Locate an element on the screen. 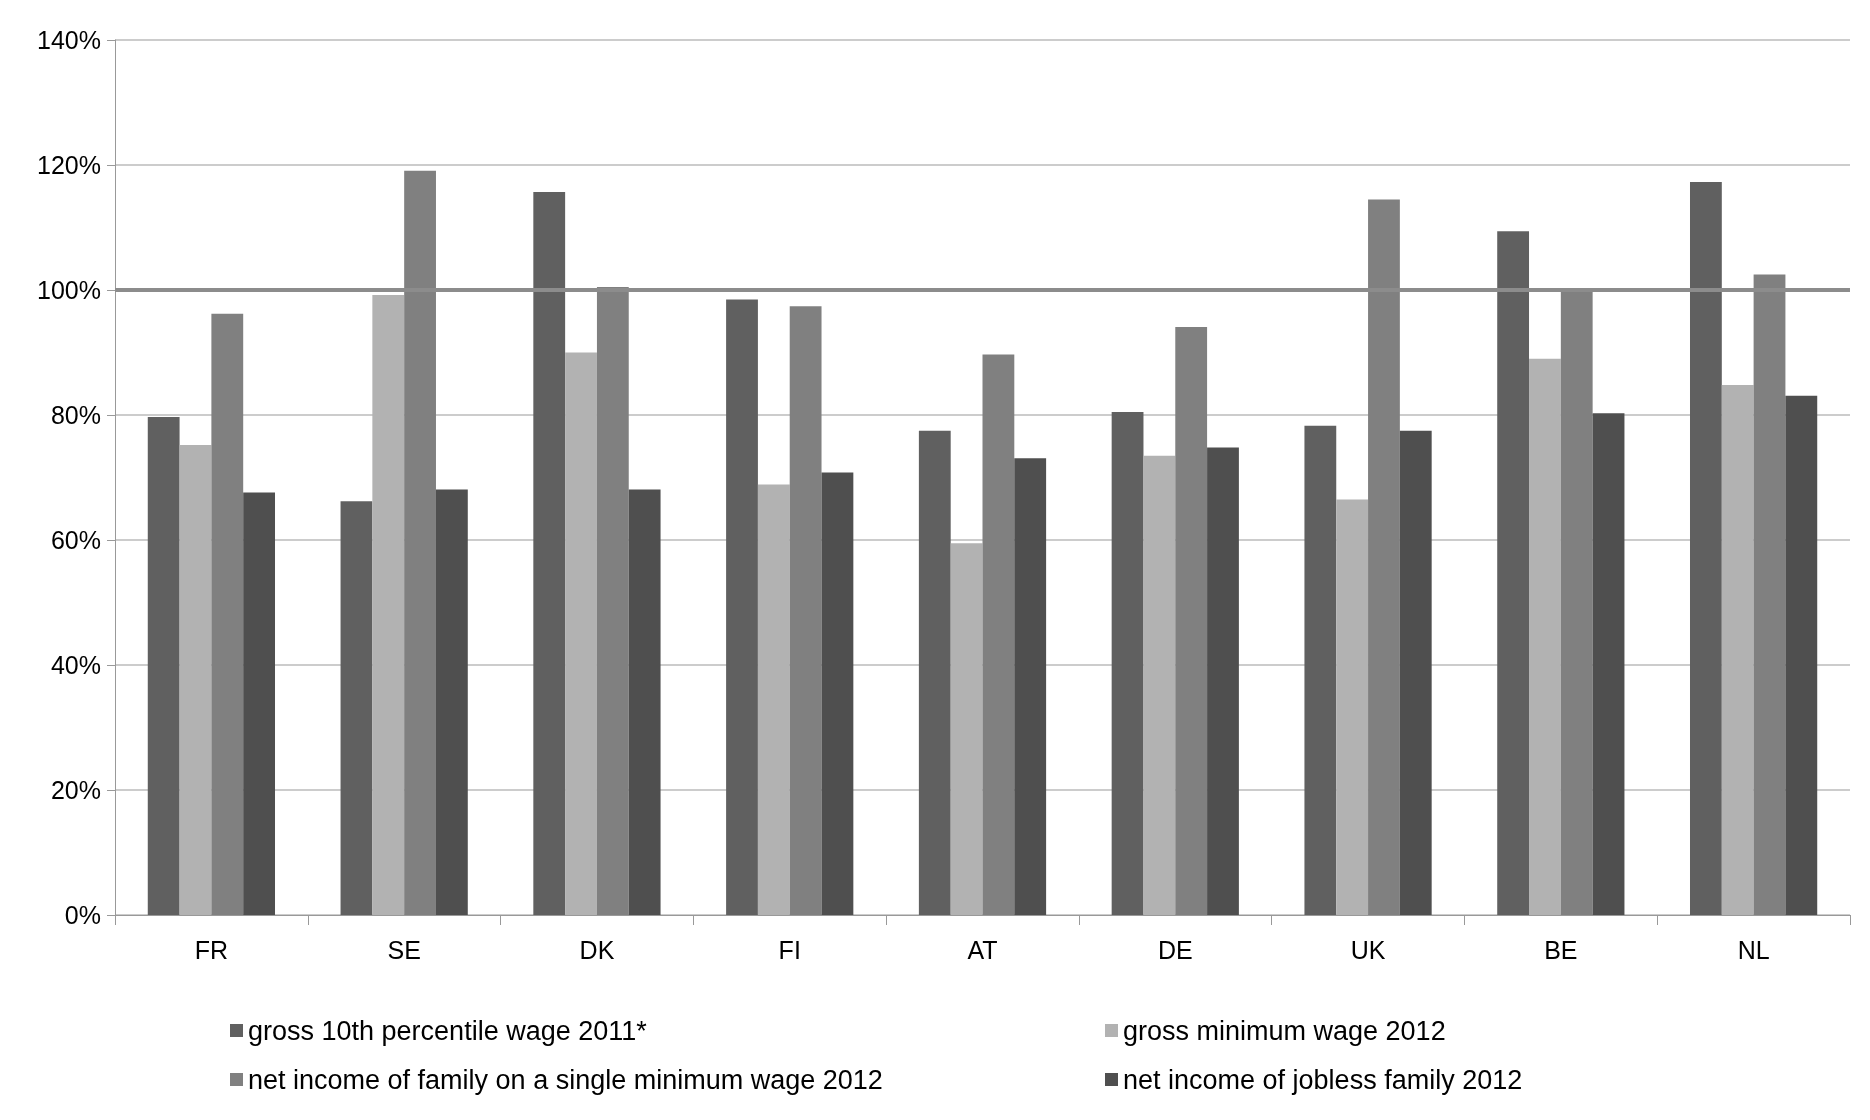 The width and height of the screenshot is (1870, 1120). x-tick-label: DE is located at coordinates (1175, 949).